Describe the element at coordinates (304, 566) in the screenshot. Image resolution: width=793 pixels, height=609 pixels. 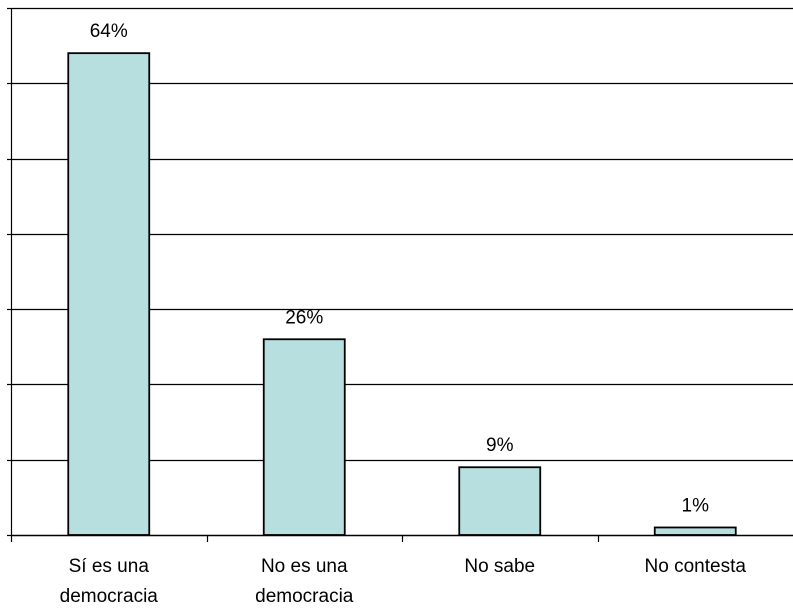
I see `x-tick-label-1-line-0: No es una` at that location.